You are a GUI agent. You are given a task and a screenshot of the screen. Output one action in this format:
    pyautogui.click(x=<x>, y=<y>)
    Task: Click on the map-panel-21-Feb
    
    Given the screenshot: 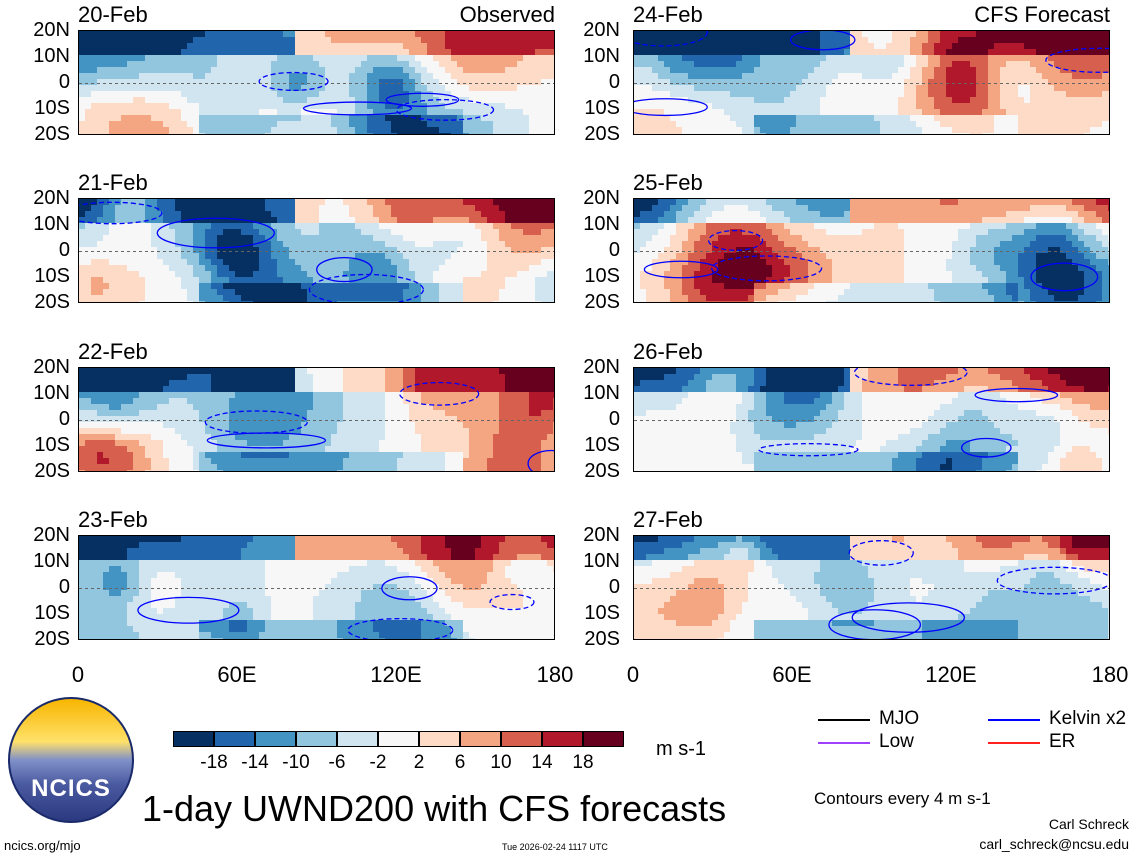 What is the action you would take?
    pyautogui.click(x=316, y=250)
    